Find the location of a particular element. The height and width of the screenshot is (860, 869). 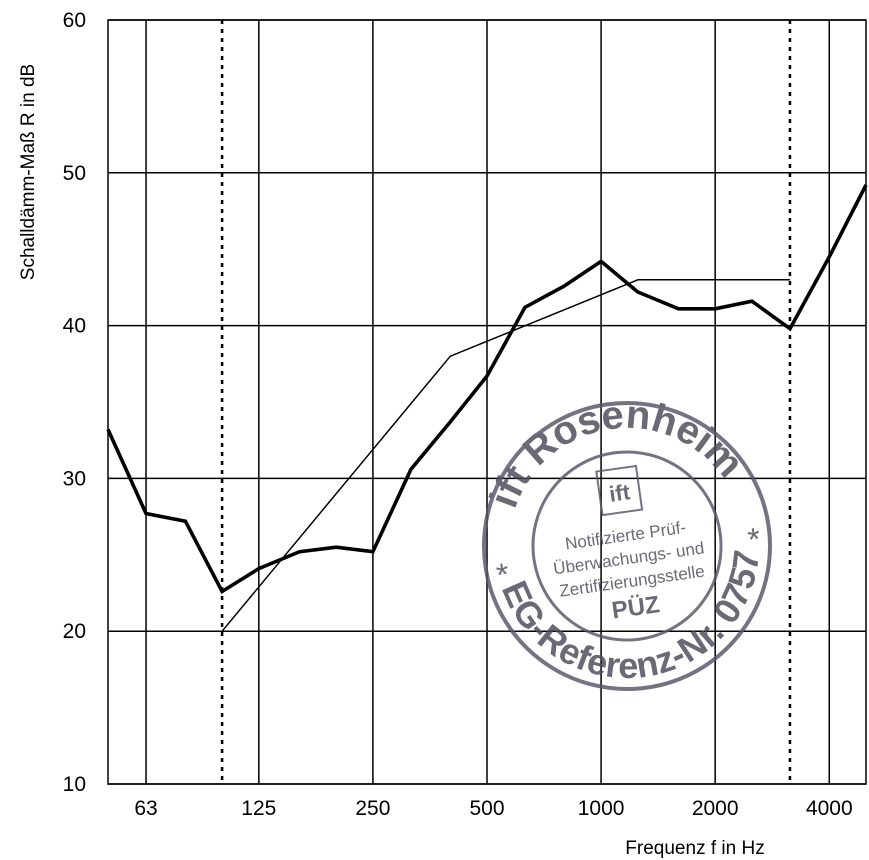

stamp-logo-box is located at coordinates (619, 490).